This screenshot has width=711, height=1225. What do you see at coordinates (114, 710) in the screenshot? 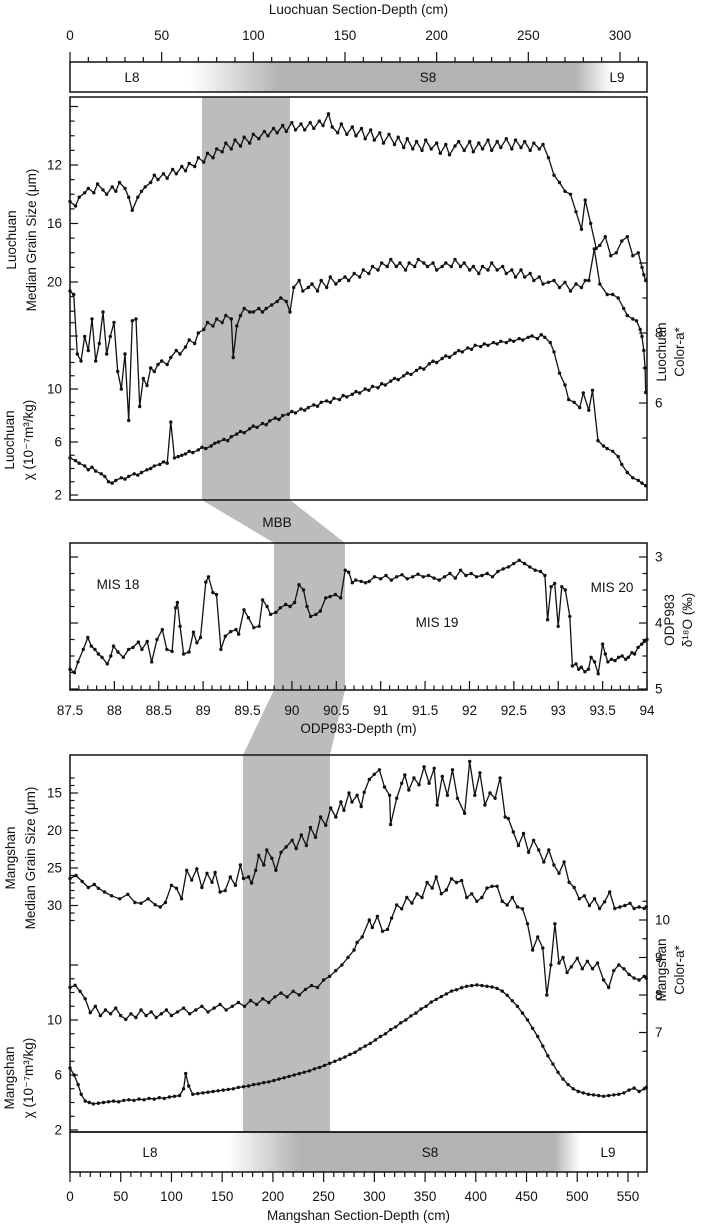
I see `tick-label: 88` at bounding box center [114, 710].